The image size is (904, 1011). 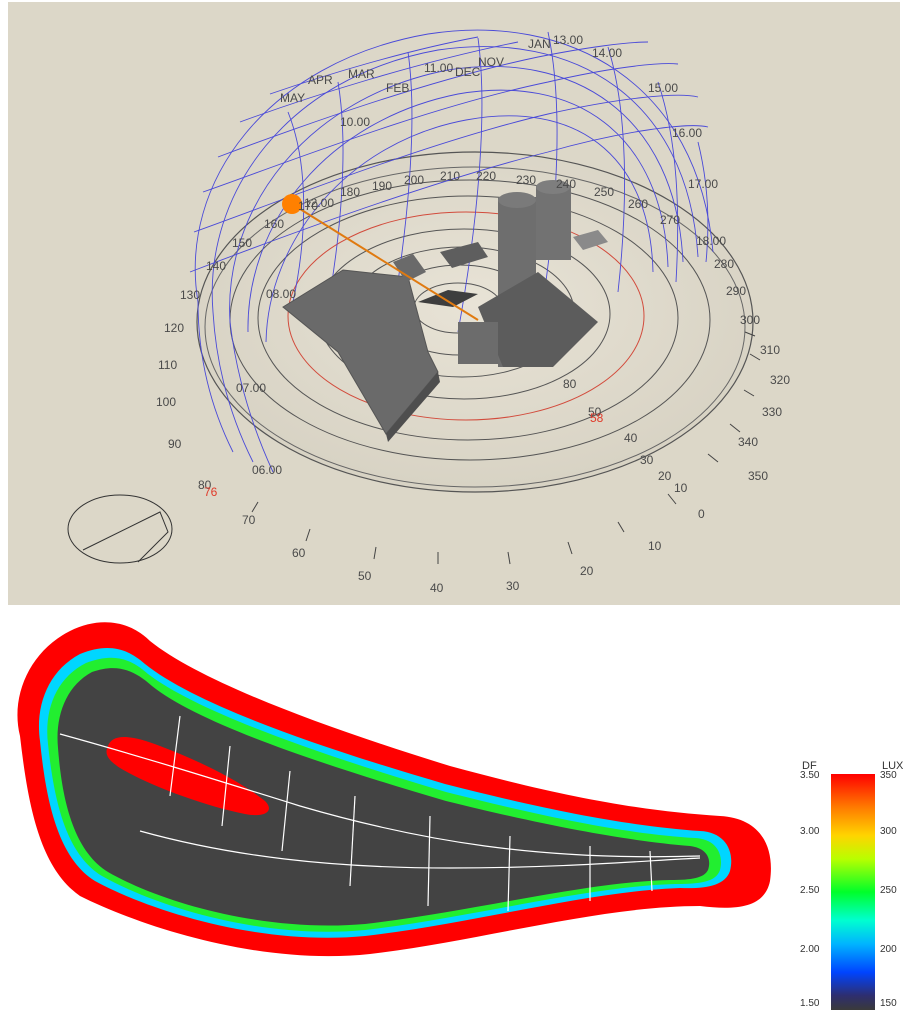 I want to click on azimuth-label: 260, so click(x=638, y=204).